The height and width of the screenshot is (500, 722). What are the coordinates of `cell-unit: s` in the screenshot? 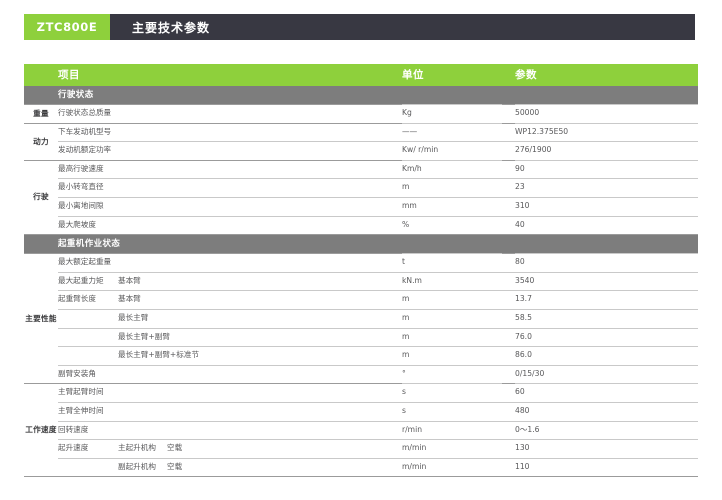 It's located at (404, 392).